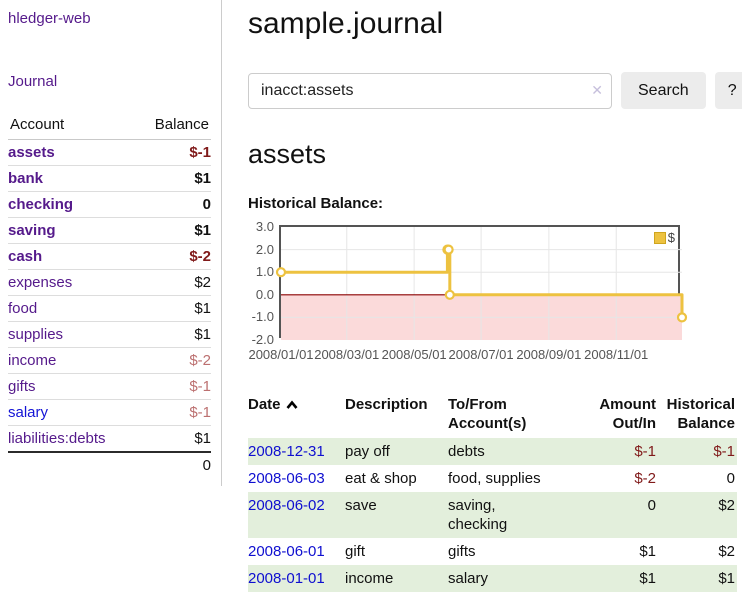  I want to click on transaction-description: income, so click(396, 578).